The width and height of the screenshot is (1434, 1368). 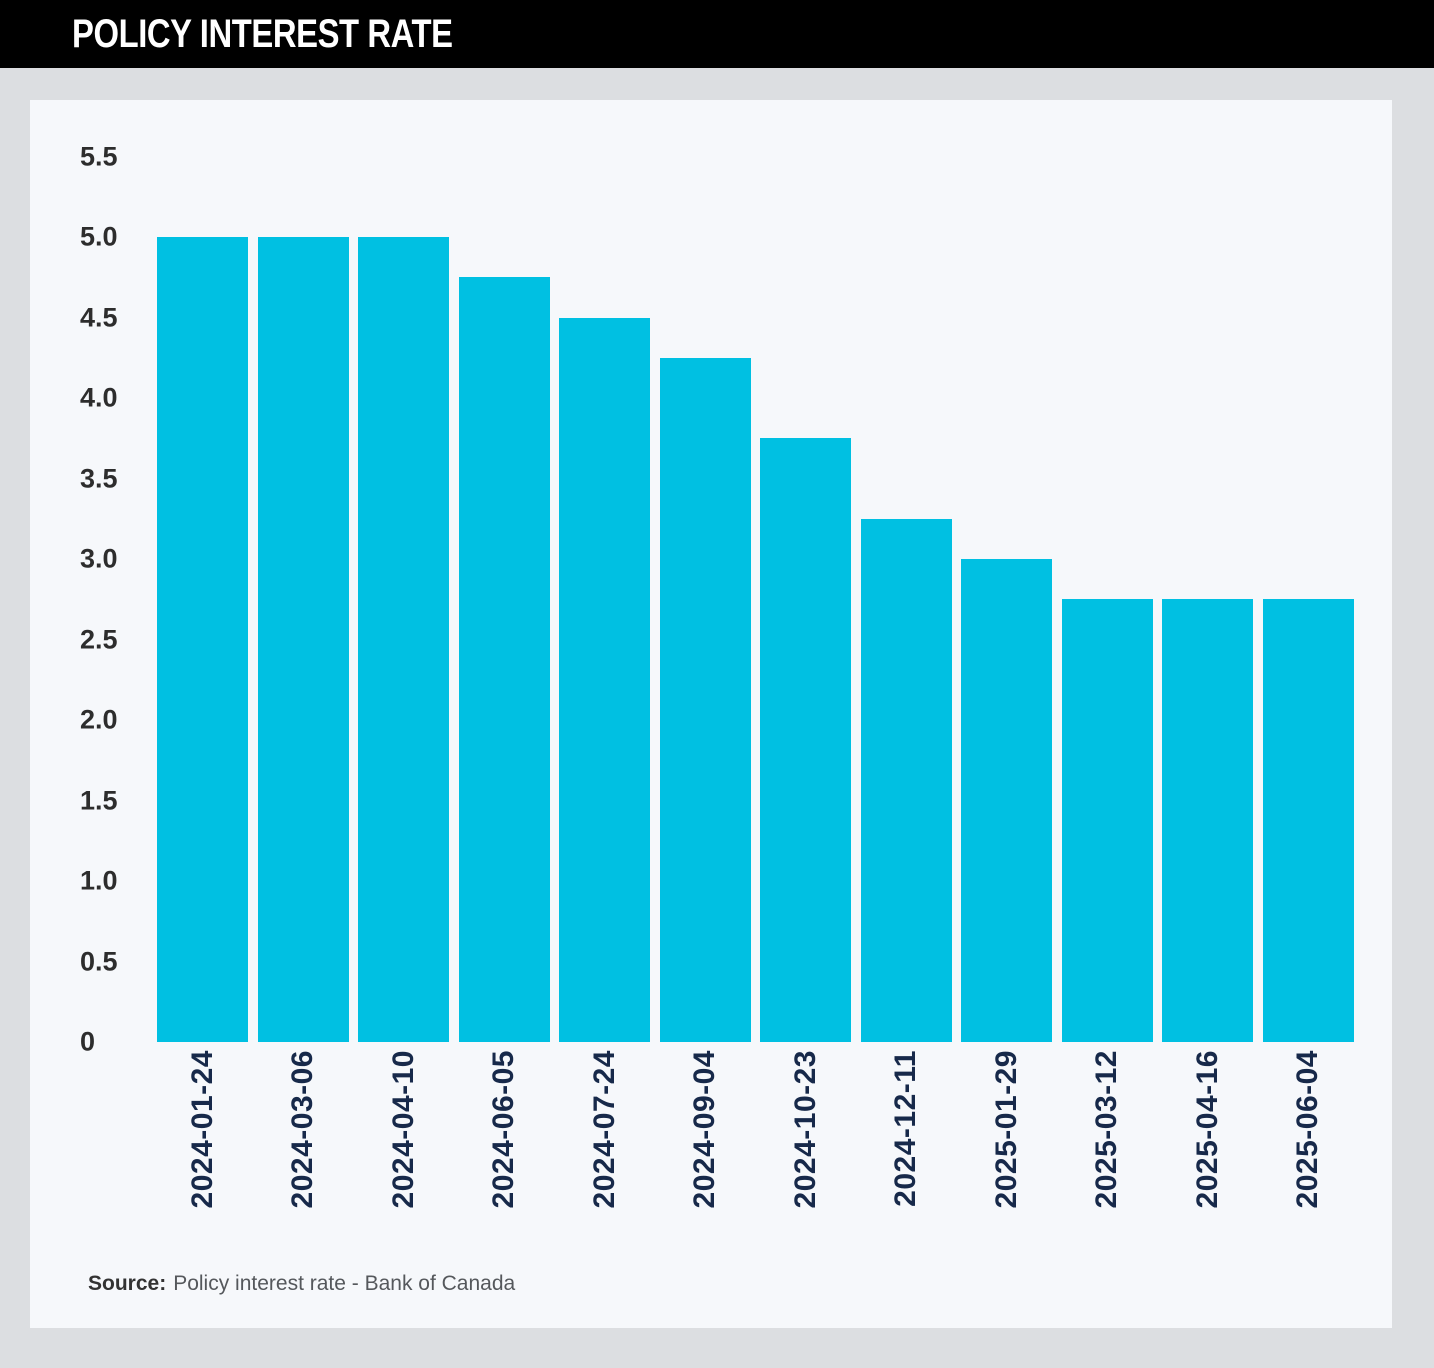 I want to click on x-tick-label: 2025-01-29, so click(x=1006, y=1129).